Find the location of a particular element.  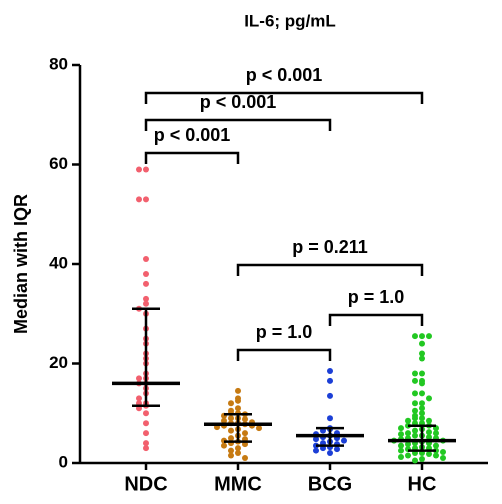

x-tick-label: HC is located at coordinates (422, 484).